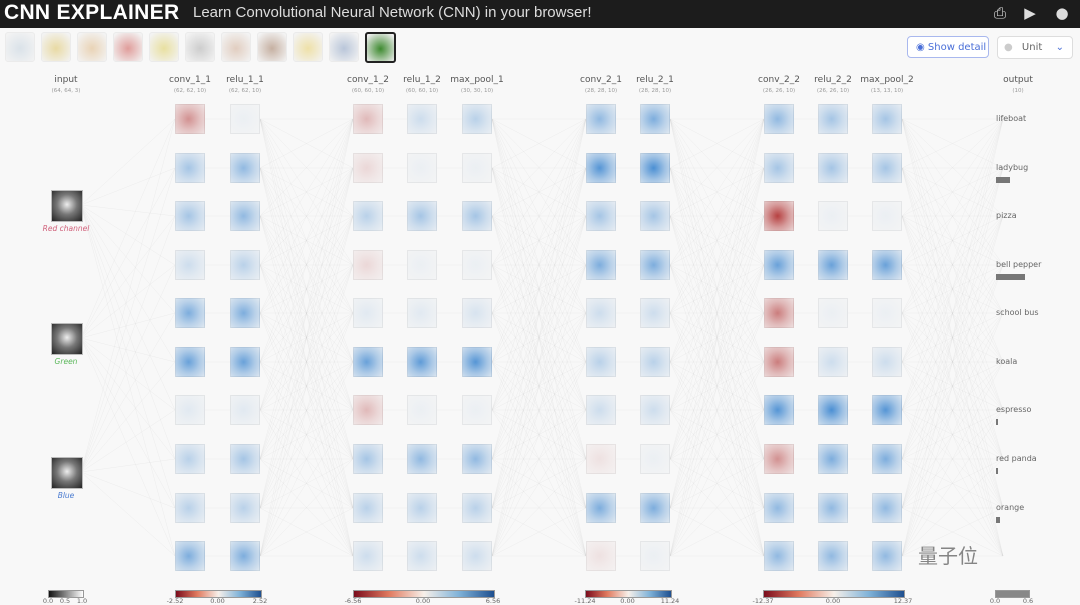 The height and width of the screenshot is (605, 1080). What do you see at coordinates (236, 47) in the screenshot?
I see `thumbnail-espresso` at bounding box center [236, 47].